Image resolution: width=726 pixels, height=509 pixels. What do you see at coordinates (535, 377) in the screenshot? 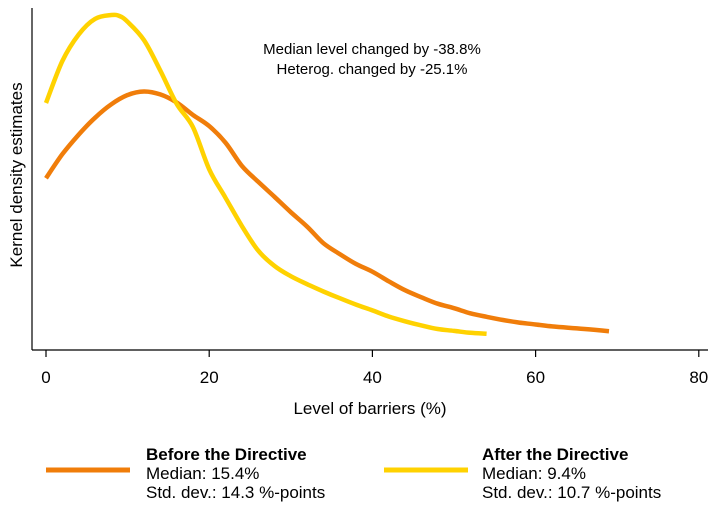
I see `x-tick-label: 60` at bounding box center [535, 377].